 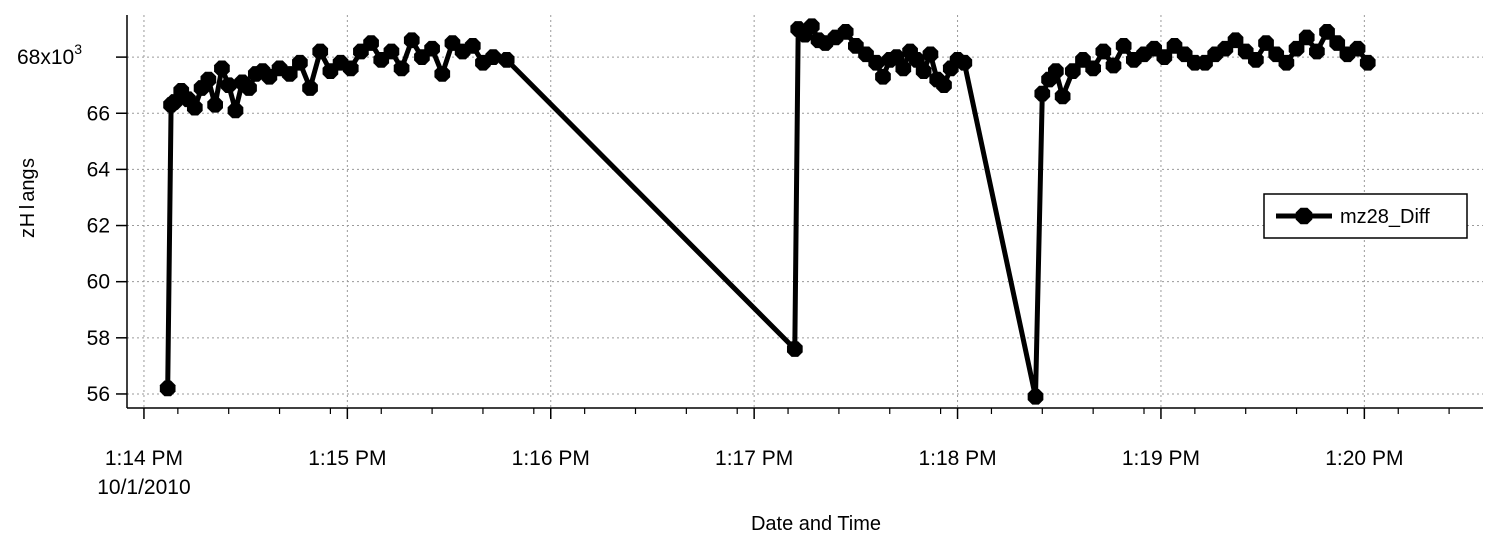 I want to click on y-axis-title-char: g, so click(x=28, y=173).